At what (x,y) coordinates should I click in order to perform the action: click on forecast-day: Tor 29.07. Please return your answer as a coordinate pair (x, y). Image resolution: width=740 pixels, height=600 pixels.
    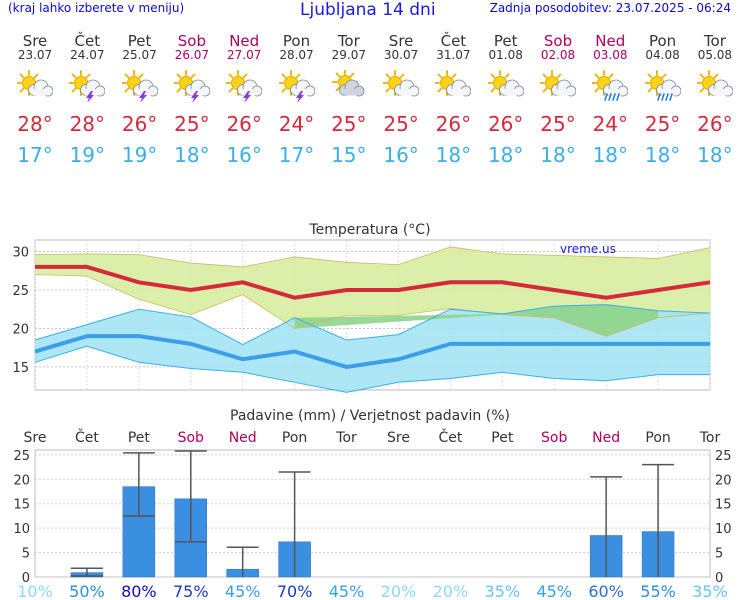
    Looking at the image, I should click on (349, 47).